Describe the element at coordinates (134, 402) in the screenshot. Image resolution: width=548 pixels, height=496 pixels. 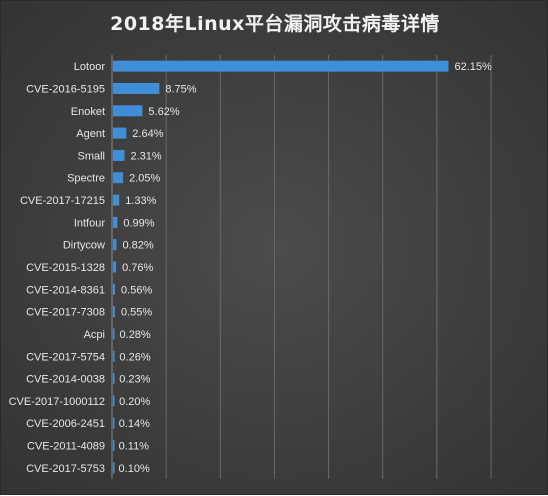
I see `data-label: 0.20%` at that location.